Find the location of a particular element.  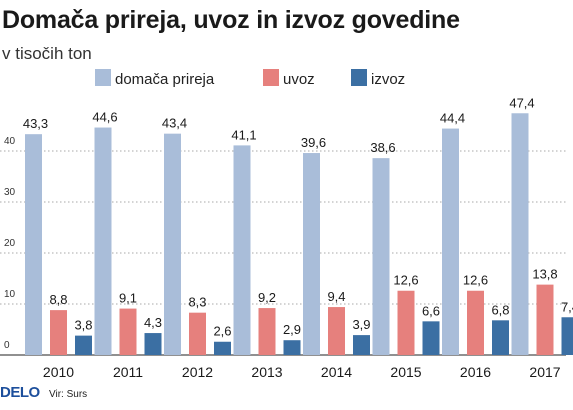

data-label: 9,1 is located at coordinates (128, 298).